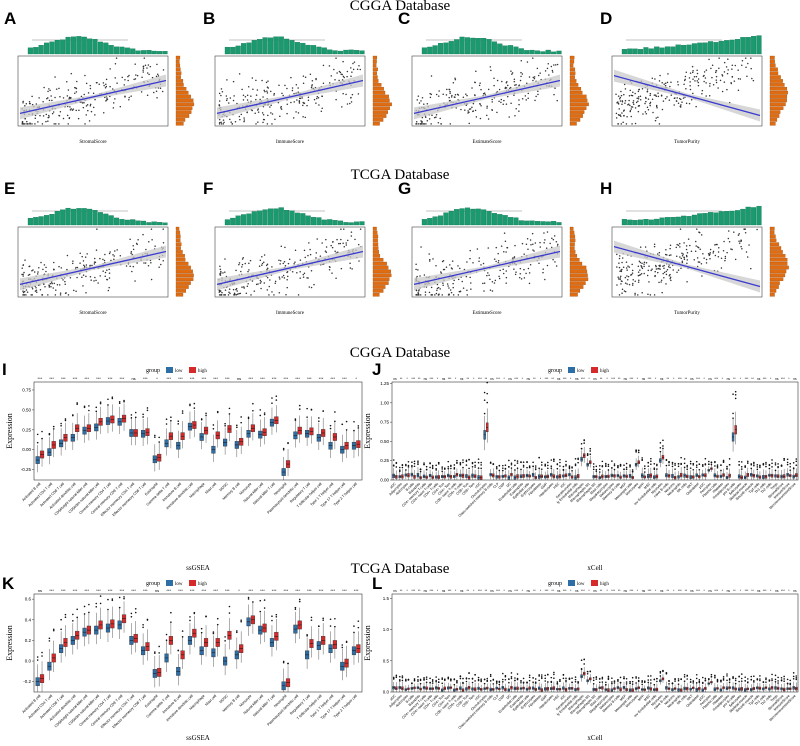 This screenshot has width=800, height=746. Describe the element at coordinates (500, 90) in the screenshot. I see `scatter-panel-c: EstimateScore` at that location.